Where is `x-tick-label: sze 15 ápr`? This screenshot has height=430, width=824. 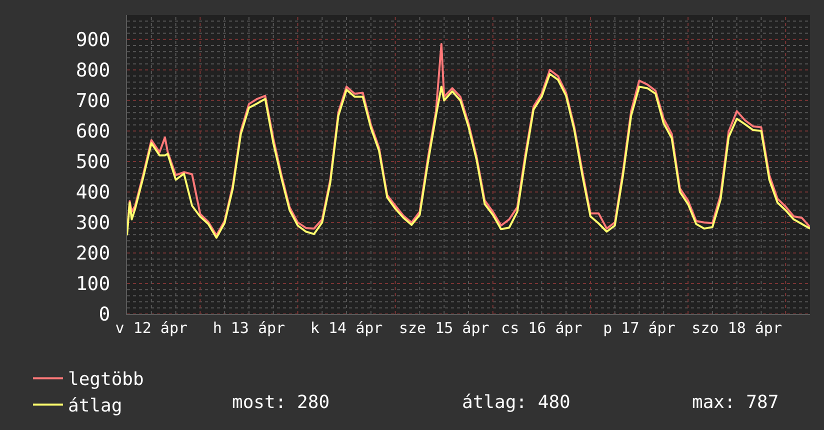
x-tick-label: sze 15 ápr is located at coordinates (444, 328).